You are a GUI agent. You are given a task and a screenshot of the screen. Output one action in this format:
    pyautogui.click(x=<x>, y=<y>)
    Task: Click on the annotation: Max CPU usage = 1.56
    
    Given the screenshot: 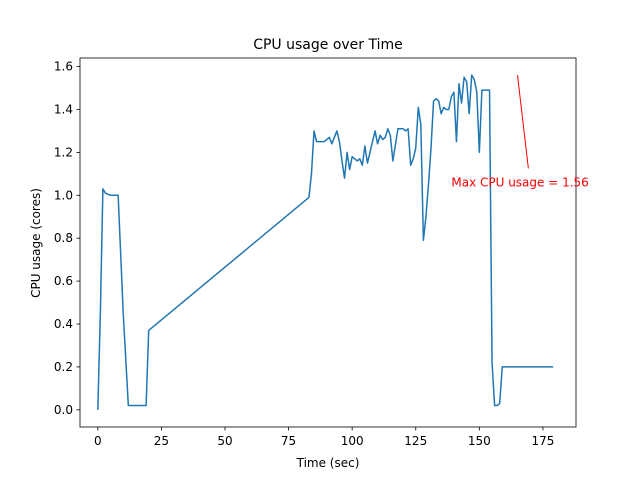 What is the action you would take?
    pyautogui.click(x=520, y=132)
    